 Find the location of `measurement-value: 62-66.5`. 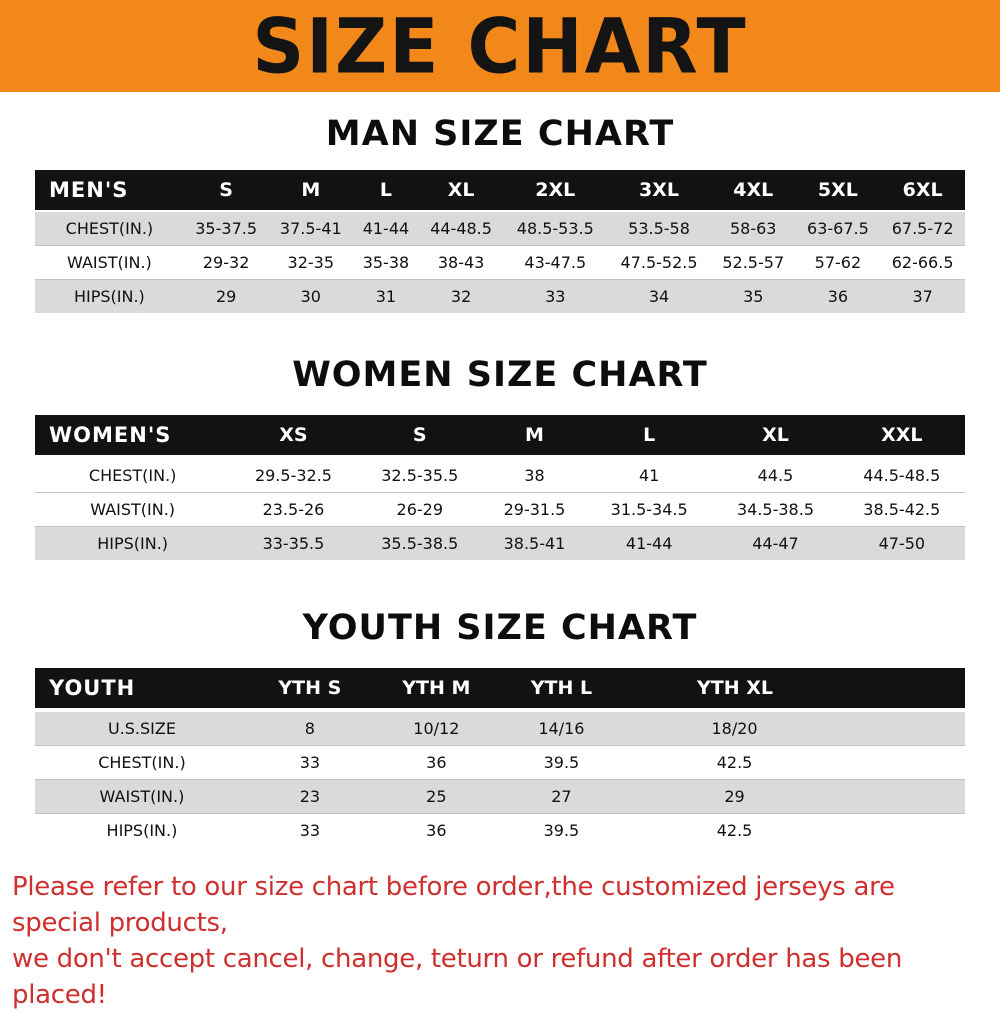

measurement-value: 62-66.5 is located at coordinates (922, 262).